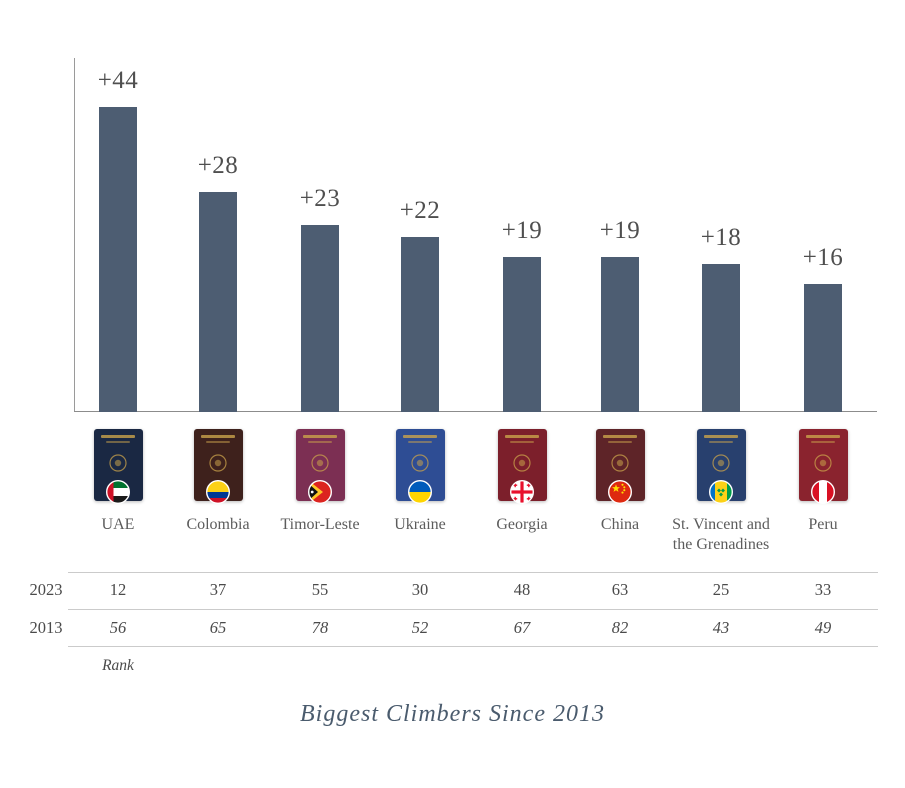  I want to click on country-label-ukraine: Ukraine, so click(420, 525).